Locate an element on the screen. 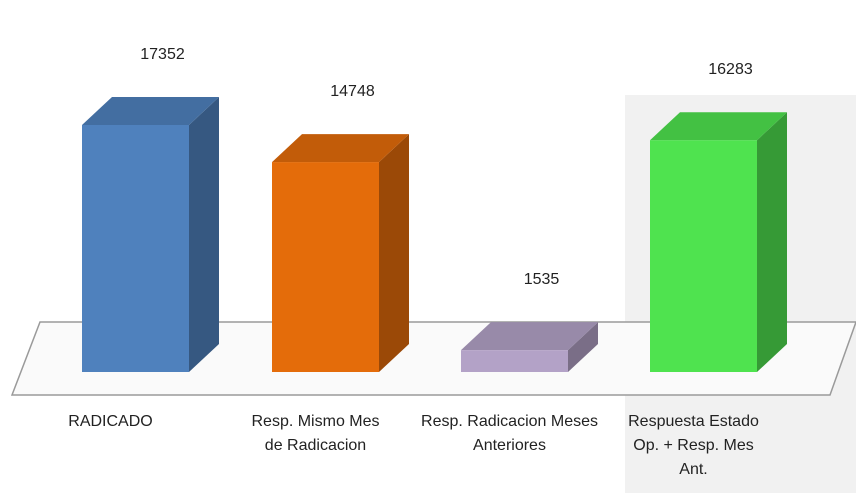 Image resolution: width=856 pixels, height=493 pixels. value-label: 1535 is located at coordinates (542, 279).